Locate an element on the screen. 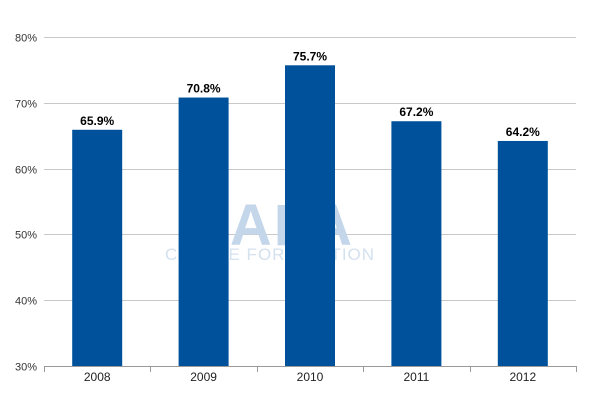 This screenshot has height=400, width=600. data-label: 75.7% is located at coordinates (310, 56).